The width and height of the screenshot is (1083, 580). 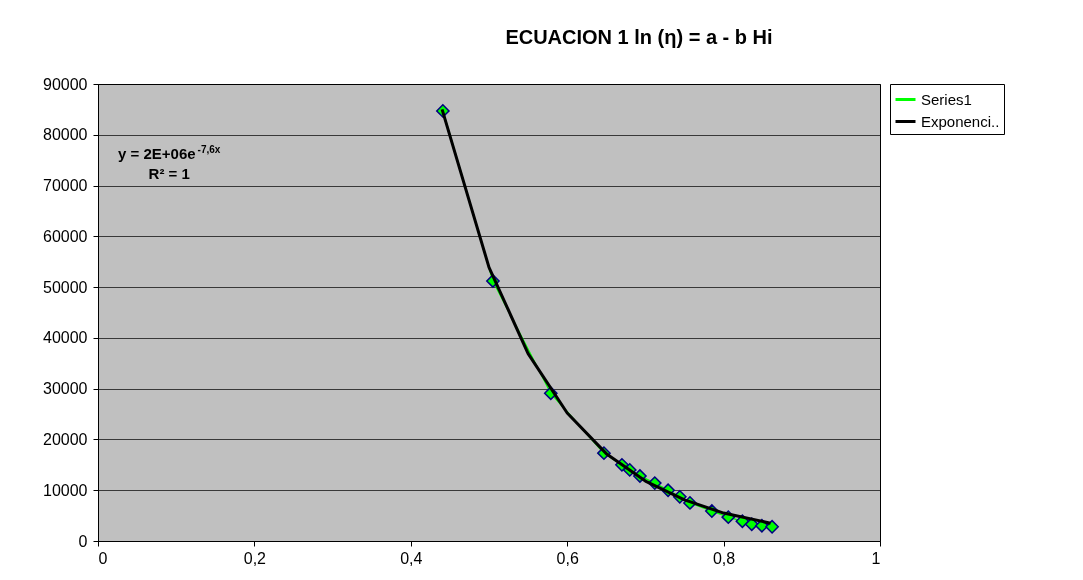 I want to click on x-tick-label: 0,8, so click(x=724, y=558).